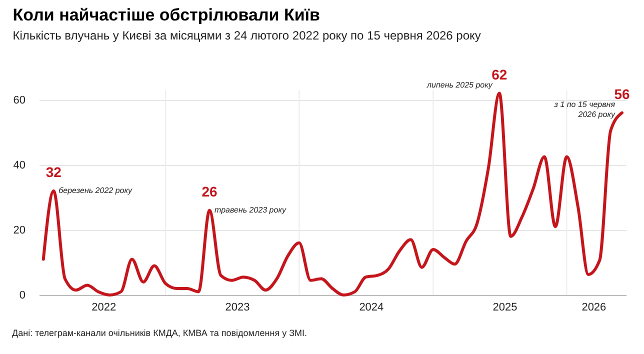 The width and height of the screenshot is (644, 354). What do you see at coordinates (584, 109) in the screenshot?
I see `annotation: з 1 по 15 червня 2026 року` at bounding box center [584, 109].